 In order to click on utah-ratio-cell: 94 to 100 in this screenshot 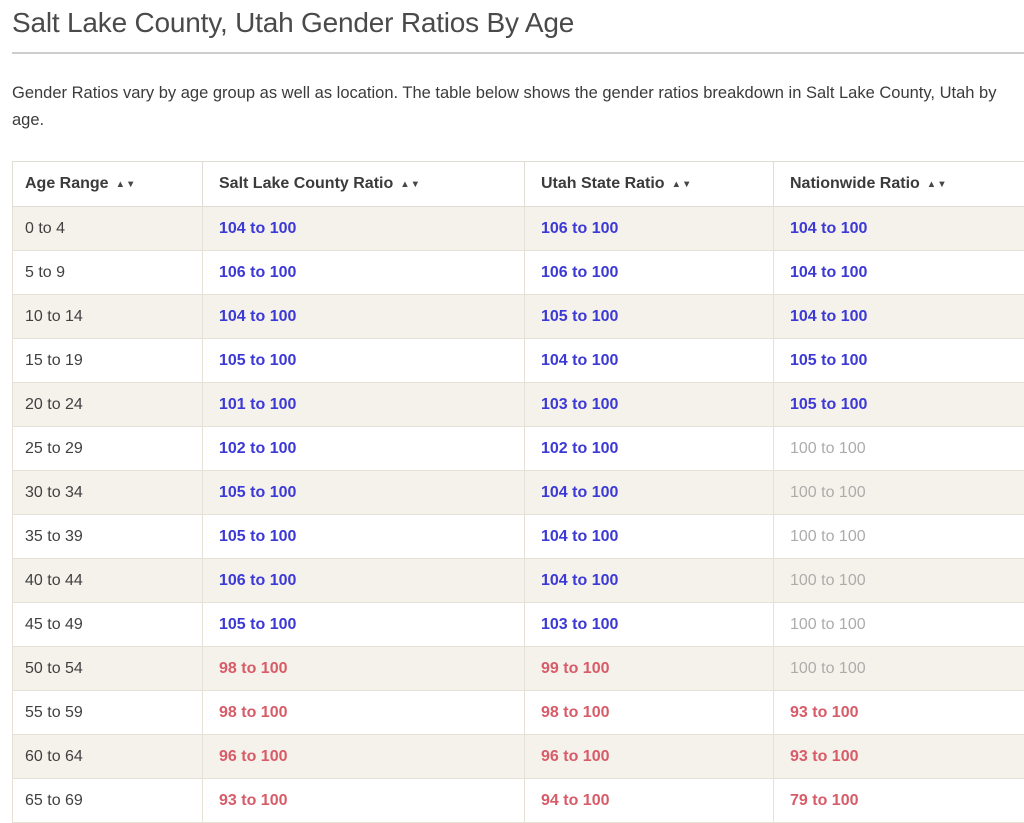, I will do `click(649, 801)`.